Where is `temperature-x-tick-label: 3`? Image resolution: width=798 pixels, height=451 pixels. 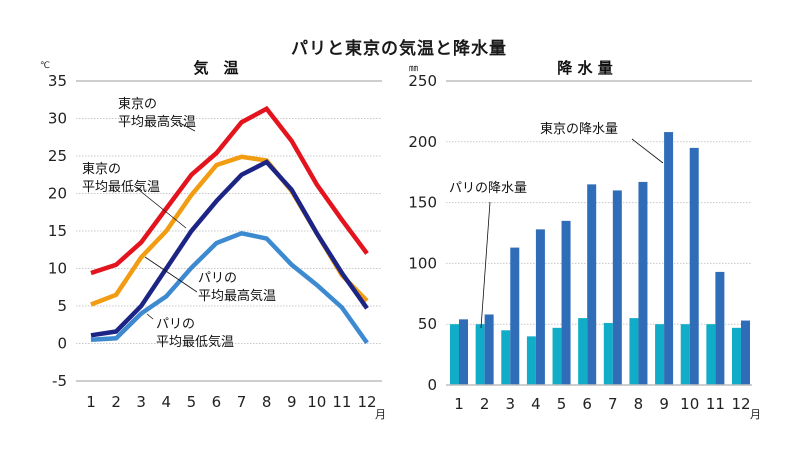 temperature-x-tick-label: 3 is located at coordinates (141, 402).